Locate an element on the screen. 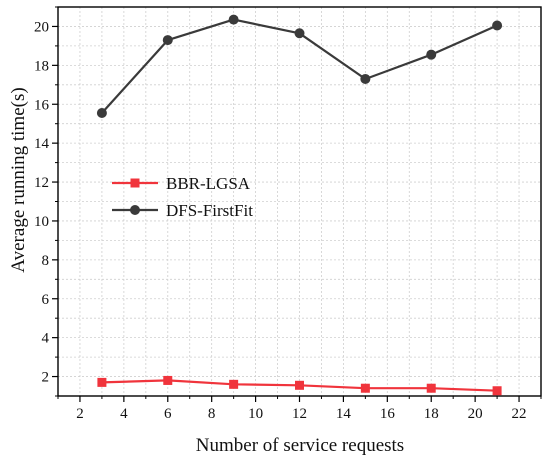  x-tick-label: 22 is located at coordinates (519, 414).